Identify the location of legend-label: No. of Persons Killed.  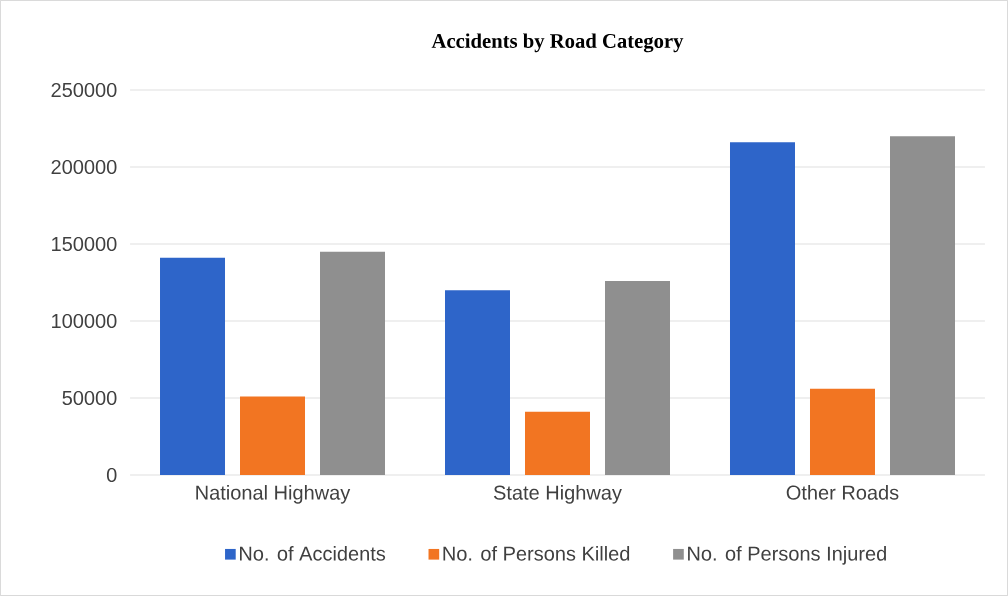
(536, 553).